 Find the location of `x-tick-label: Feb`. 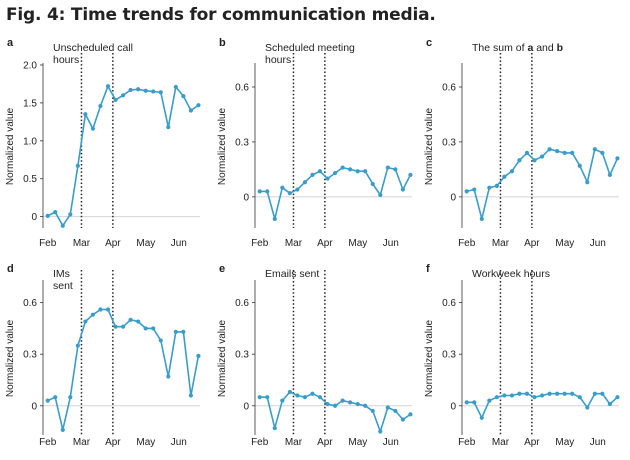

x-tick-label: Feb is located at coordinates (48, 243).